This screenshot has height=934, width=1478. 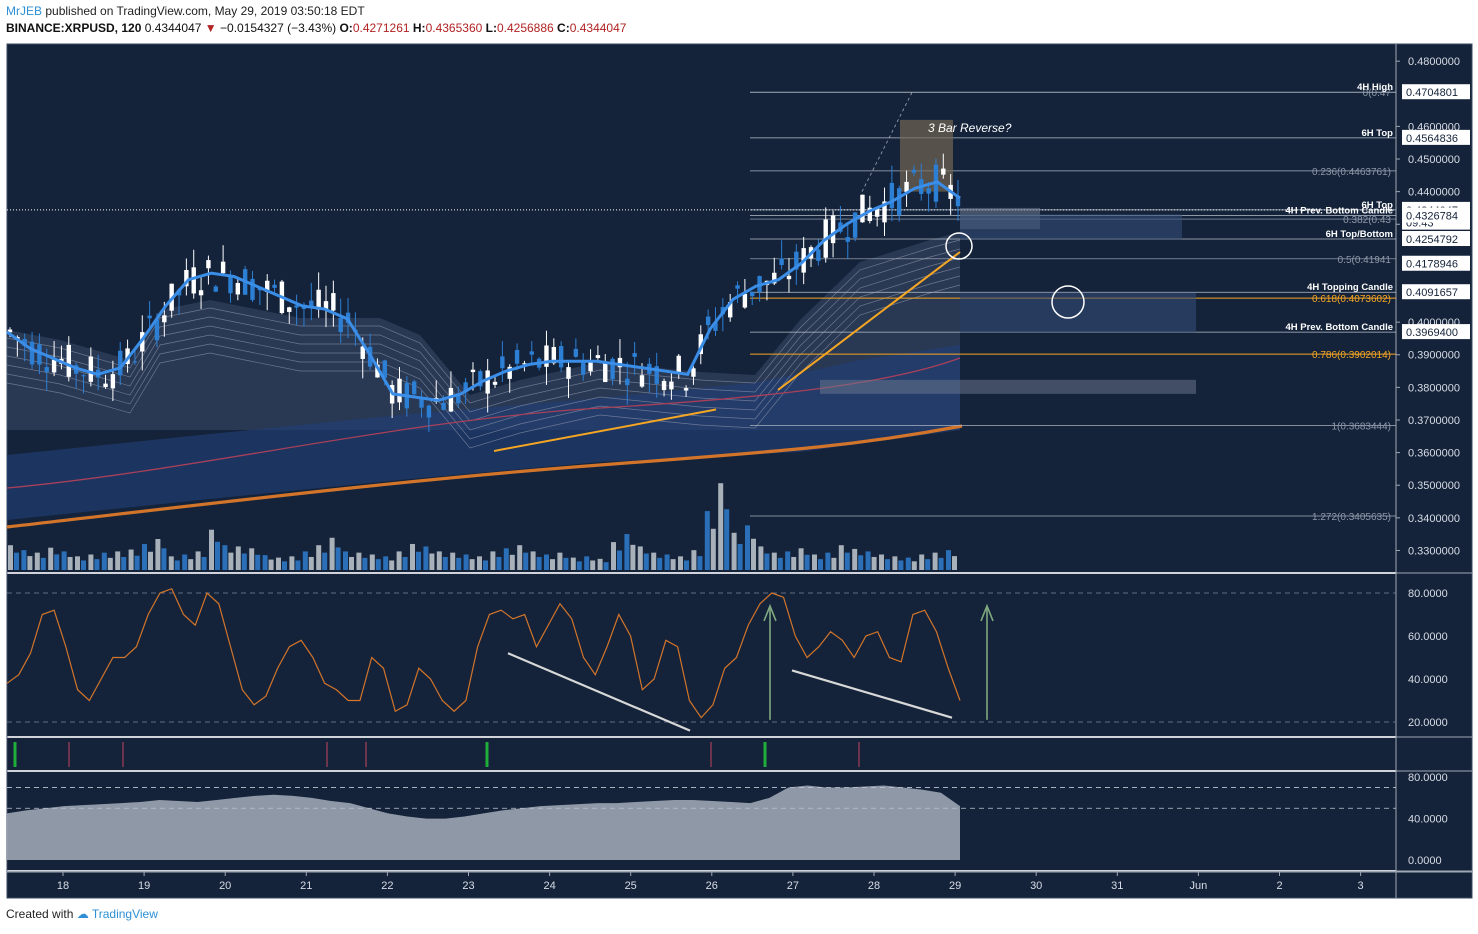 What do you see at coordinates (491, 28) in the screenshot?
I see `low-label: L:` at bounding box center [491, 28].